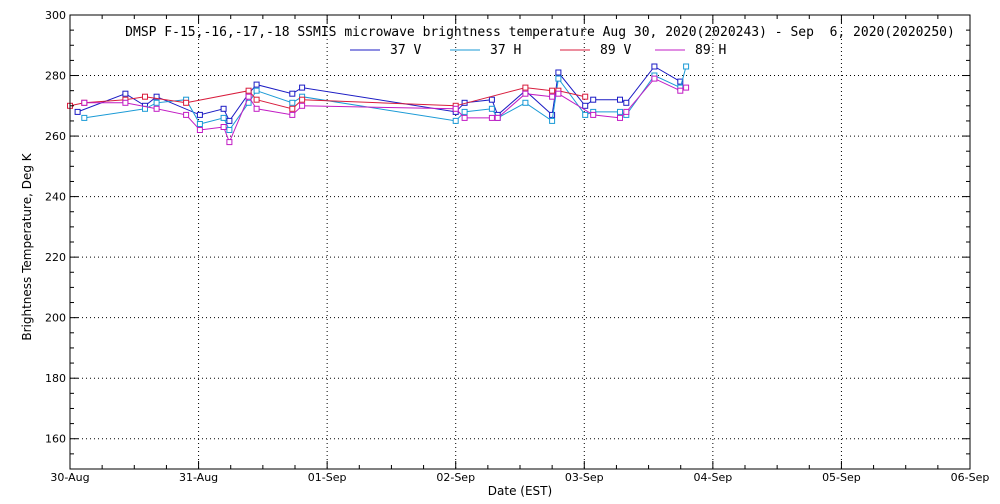 Image resolution: width=1000 pixels, height=504 pixels. Describe the element at coordinates (55, 76) in the screenshot. I see `y-tick-label: 280` at that location.